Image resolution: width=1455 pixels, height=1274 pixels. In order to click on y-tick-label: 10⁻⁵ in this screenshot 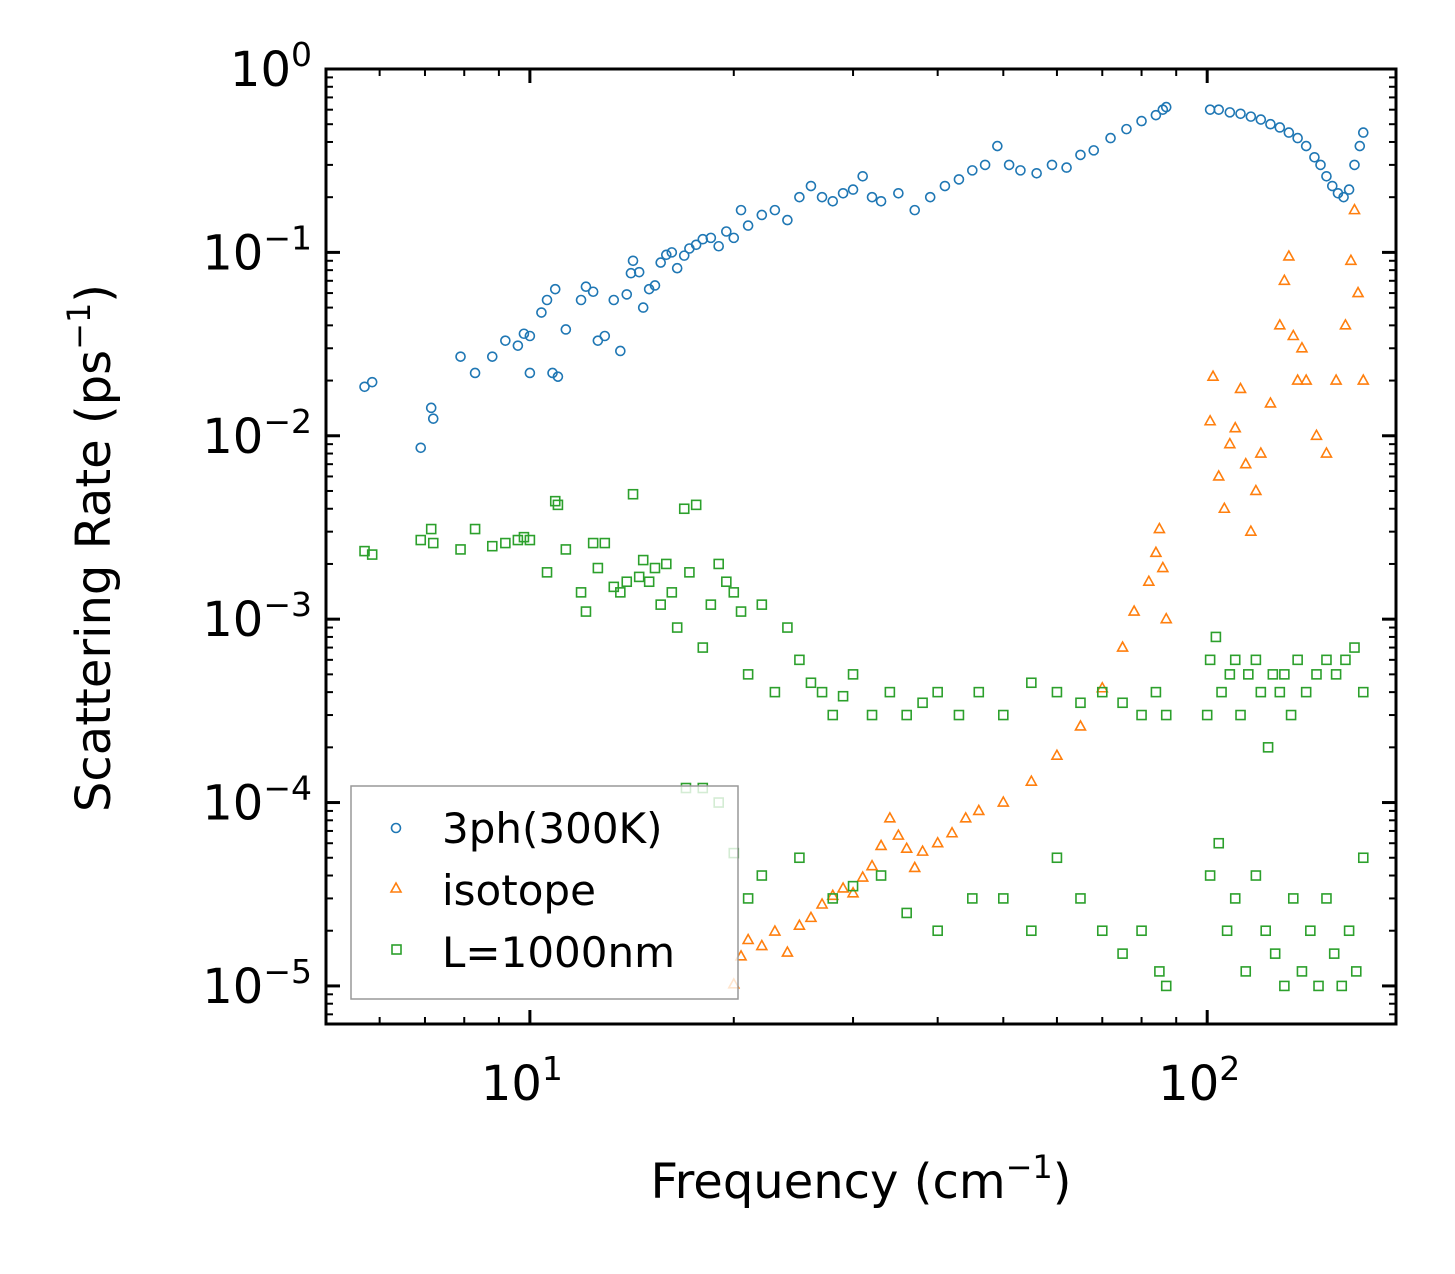, I will do `click(257, 983)`.